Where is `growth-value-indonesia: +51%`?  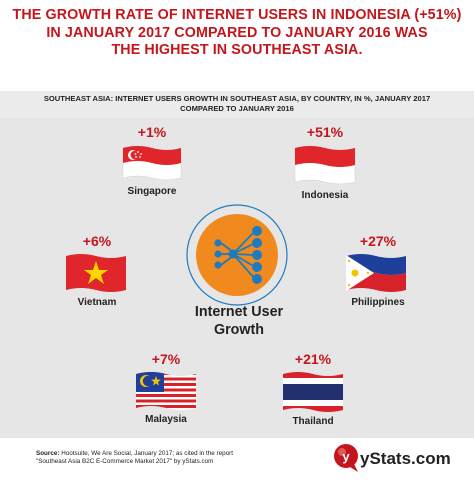
growth-value-indonesia: +51% is located at coordinates (325, 132).